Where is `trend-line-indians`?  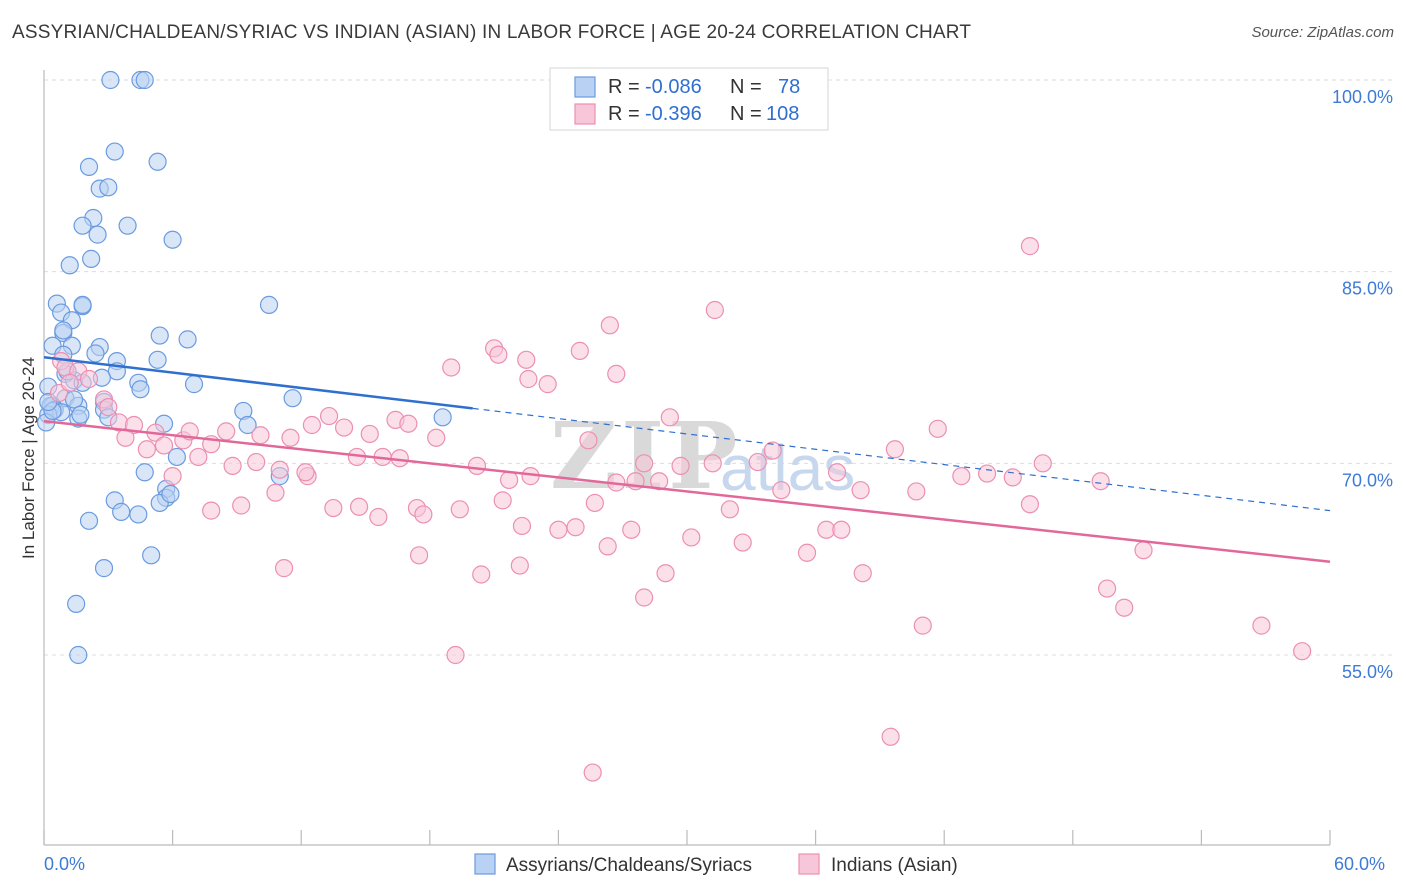 trend-line-indians is located at coordinates (687, 491).